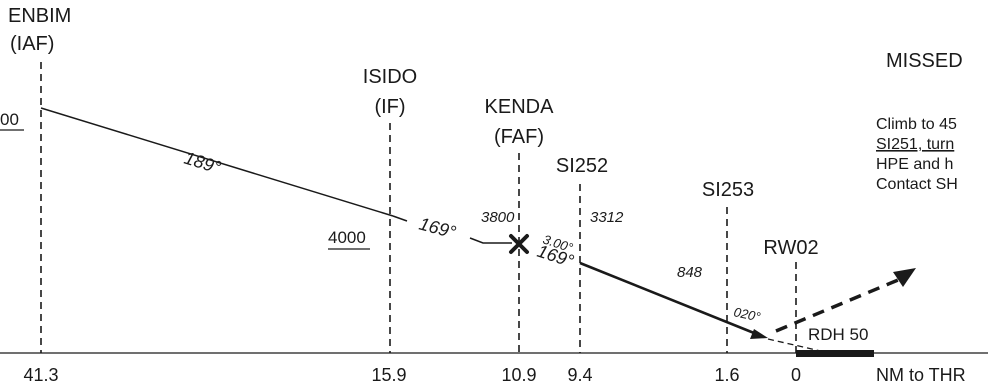 The width and height of the screenshot is (988, 385). What do you see at coordinates (390, 77) in the screenshot?
I see `fix-name-isido: ISIDO` at bounding box center [390, 77].